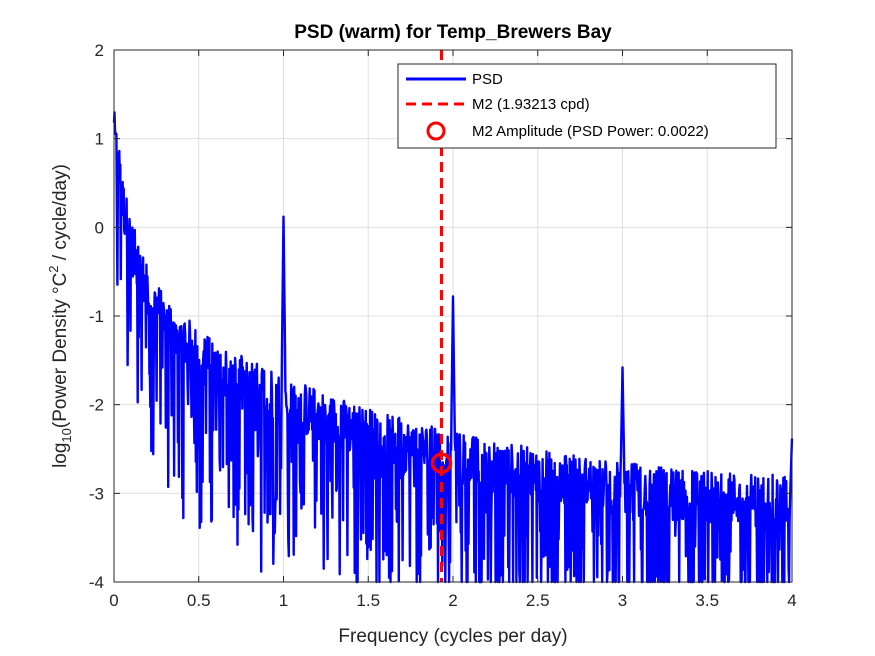  What do you see at coordinates (441, 463) in the screenshot?
I see `m2-amplitude-marker` at bounding box center [441, 463].